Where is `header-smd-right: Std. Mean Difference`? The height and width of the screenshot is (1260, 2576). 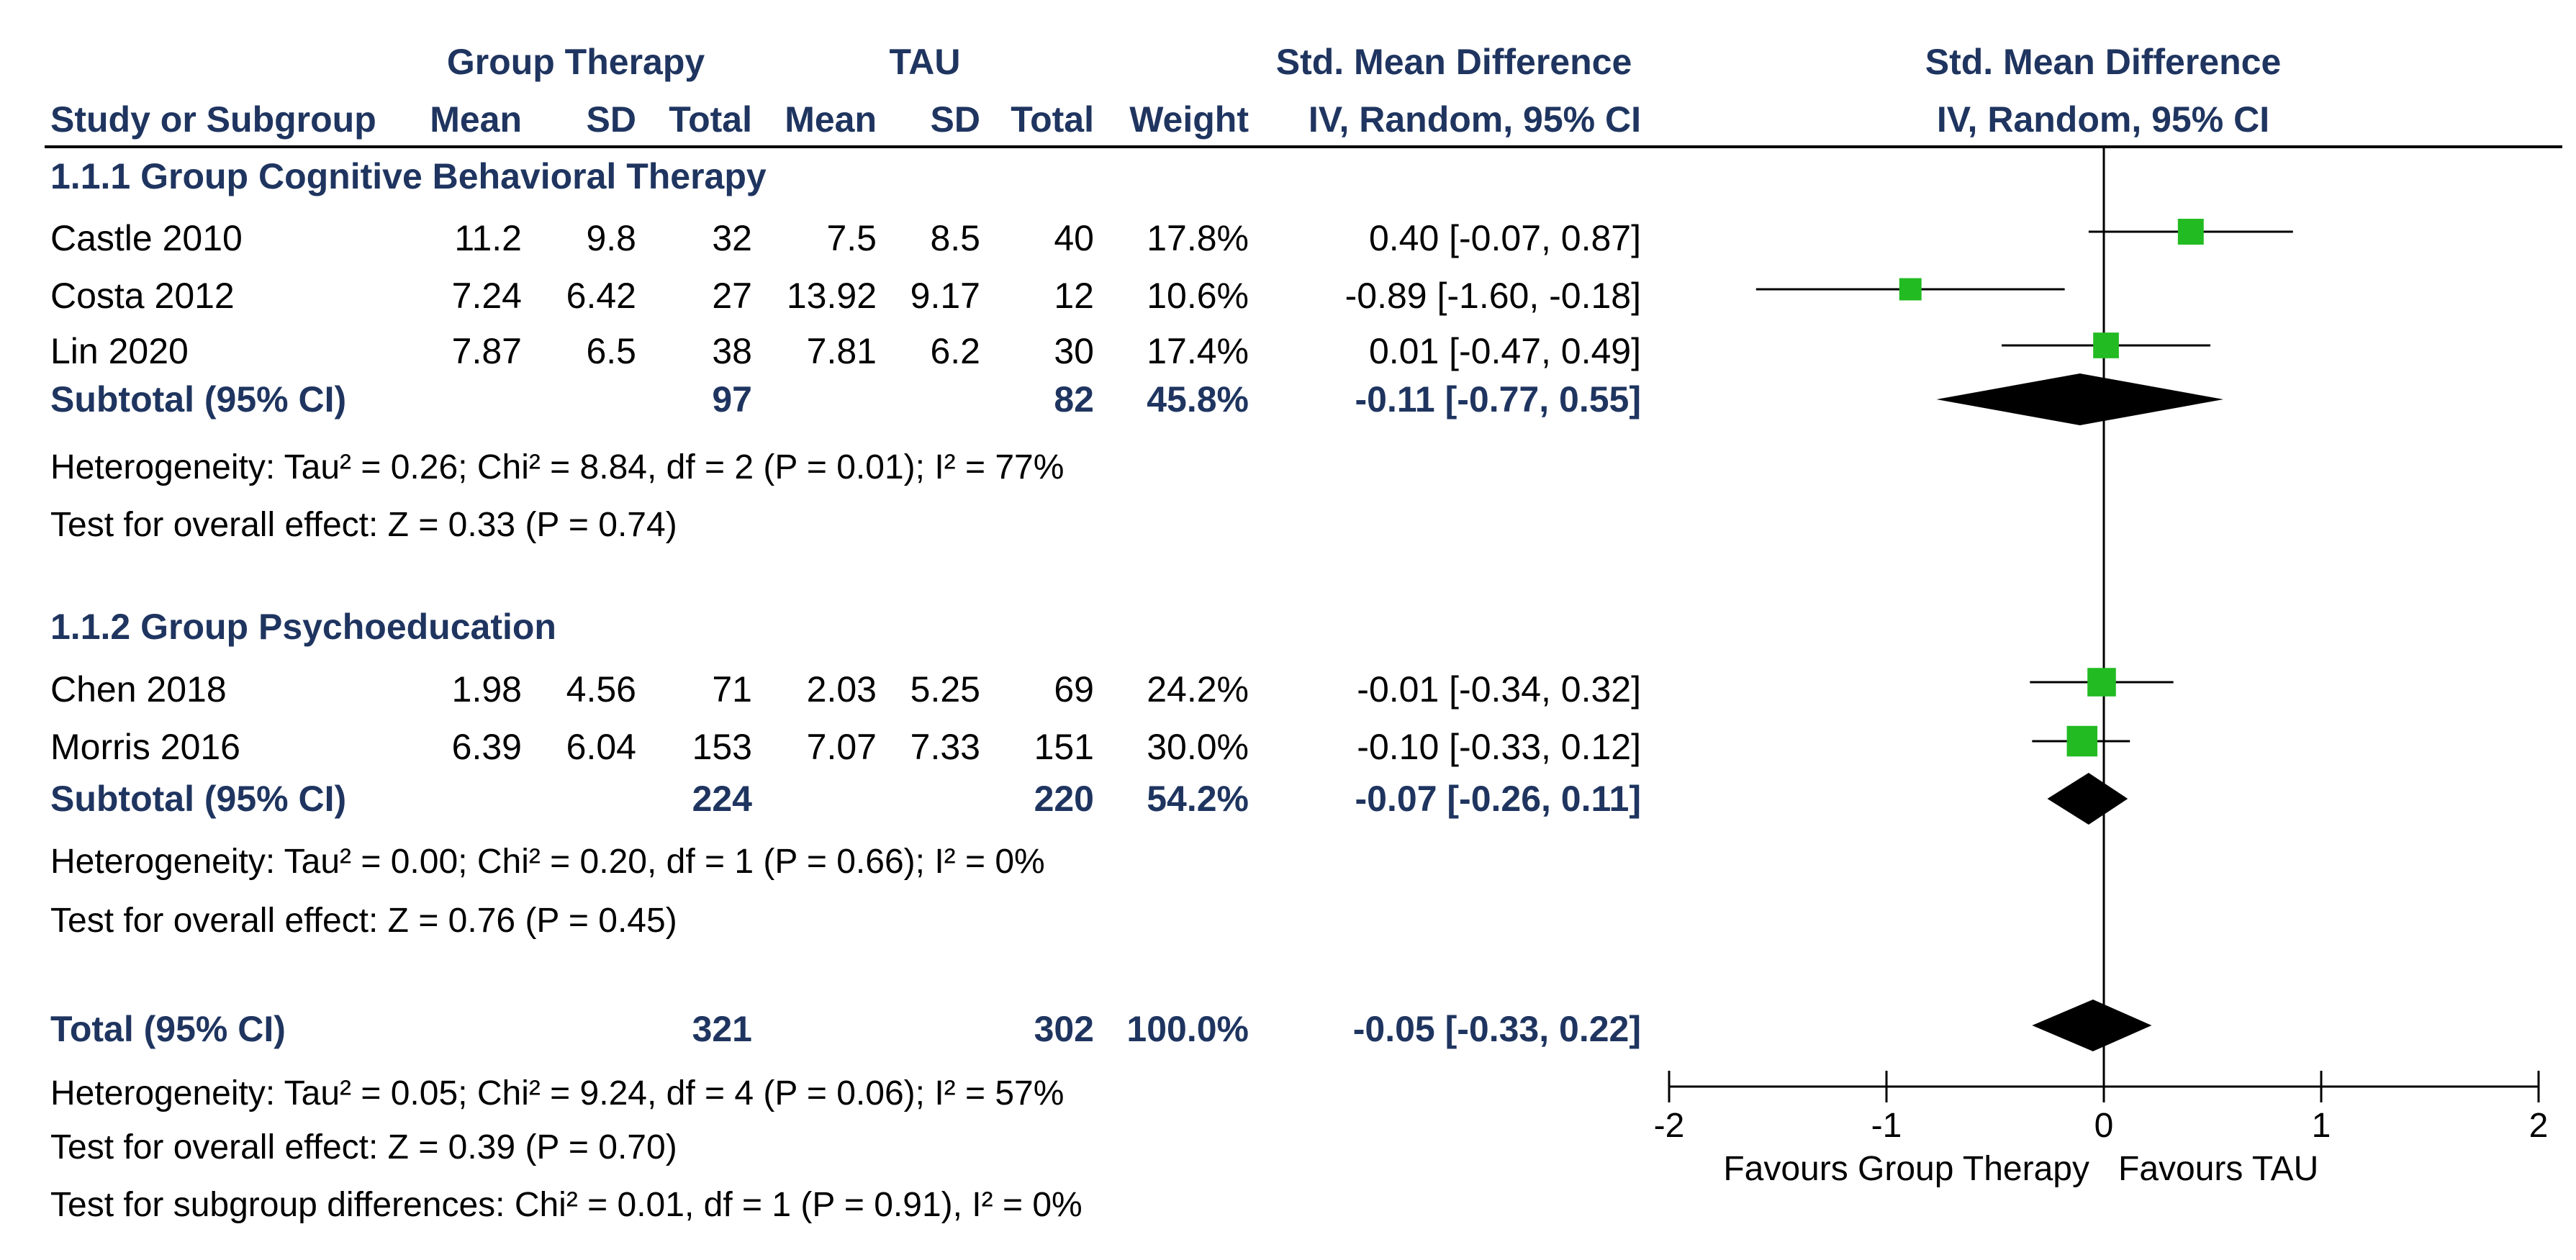 header-smd-right: Std. Mean Difference is located at coordinates (2103, 62).